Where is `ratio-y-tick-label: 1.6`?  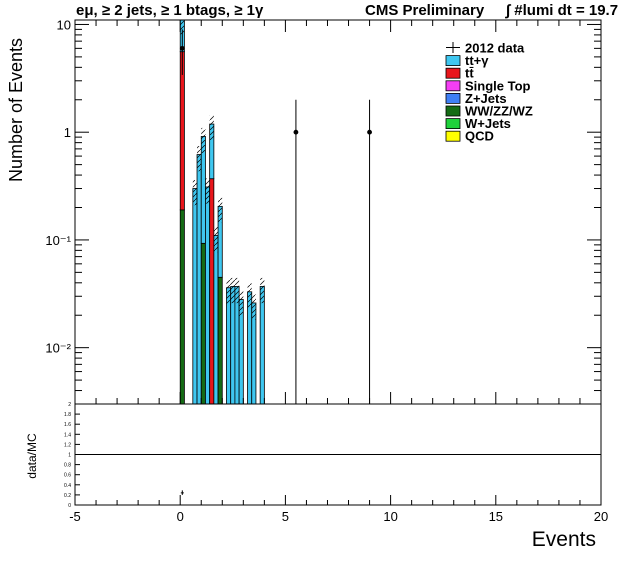
ratio-y-tick-label: 1.6 is located at coordinates (67, 425).